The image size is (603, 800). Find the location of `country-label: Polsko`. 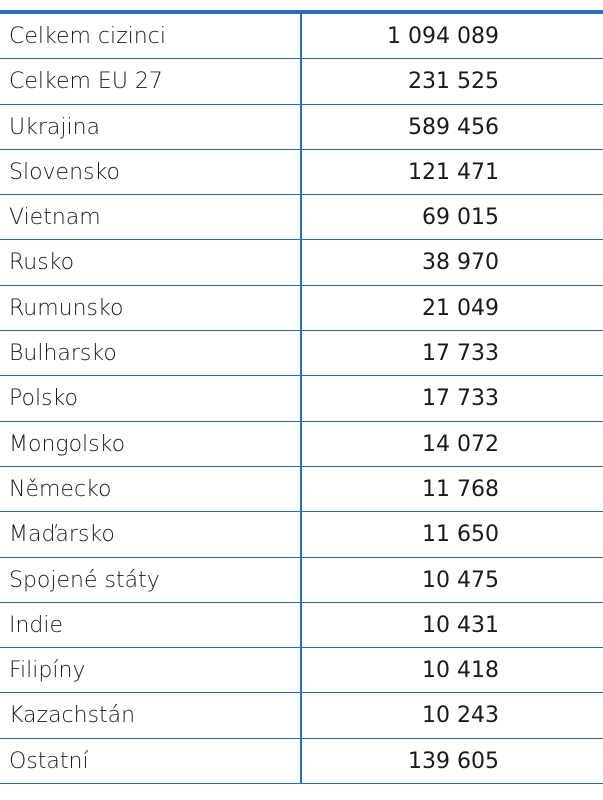

country-label: Polsko is located at coordinates (43, 399).